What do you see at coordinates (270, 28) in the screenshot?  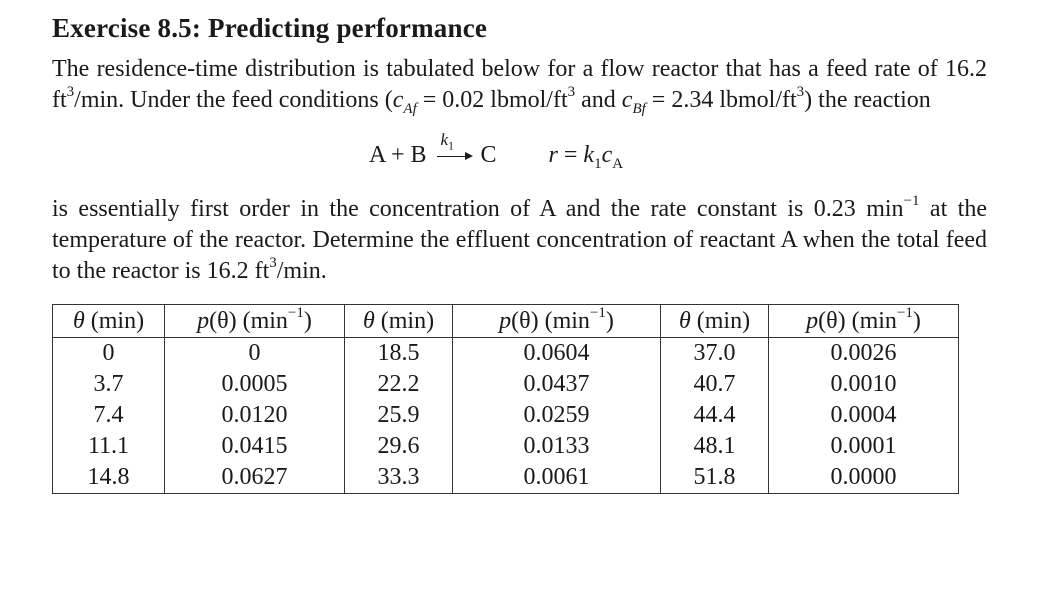 I see `exercise-title: Exercise 8.5: Predicting performance` at bounding box center [270, 28].